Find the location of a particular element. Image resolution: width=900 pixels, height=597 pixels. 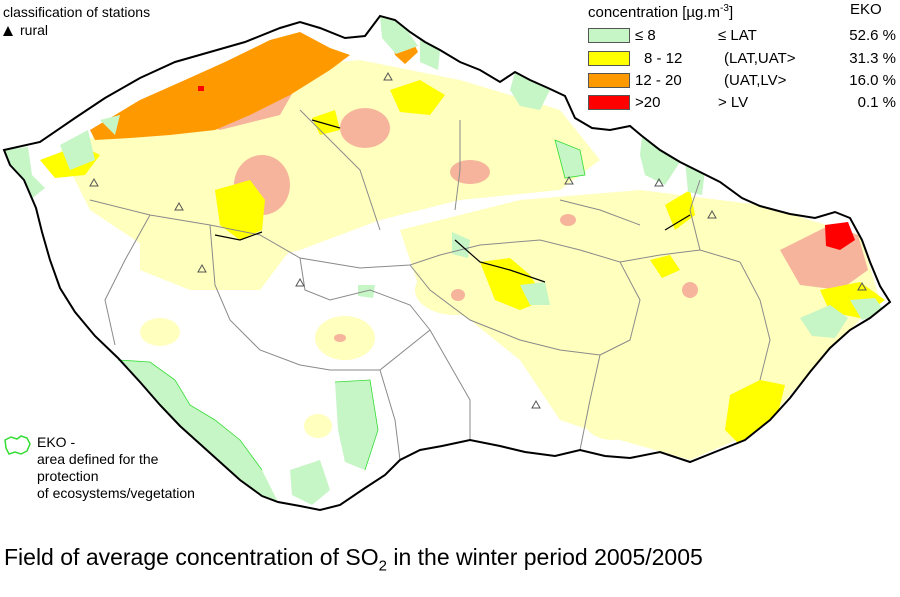

eko-outline-icon is located at coordinates (17, 445).